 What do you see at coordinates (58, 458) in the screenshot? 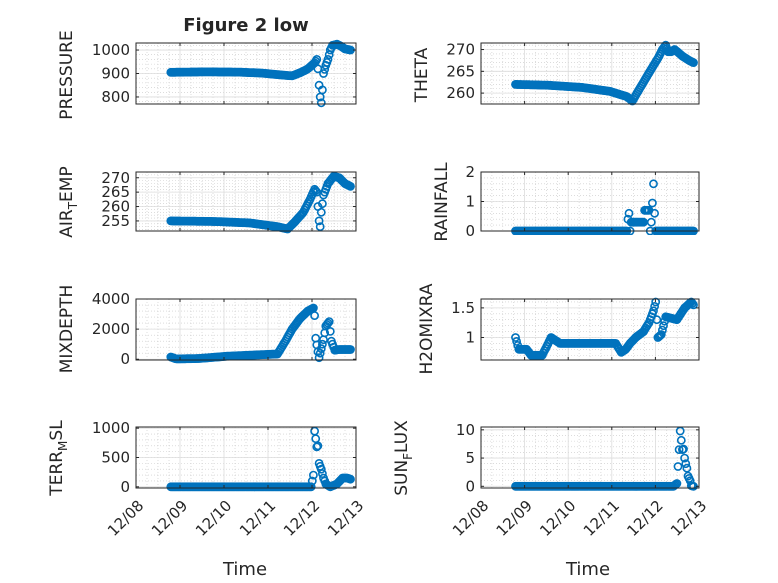
I see `ylabel-terr-msl: TERRMSL` at bounding box center [58, 458].